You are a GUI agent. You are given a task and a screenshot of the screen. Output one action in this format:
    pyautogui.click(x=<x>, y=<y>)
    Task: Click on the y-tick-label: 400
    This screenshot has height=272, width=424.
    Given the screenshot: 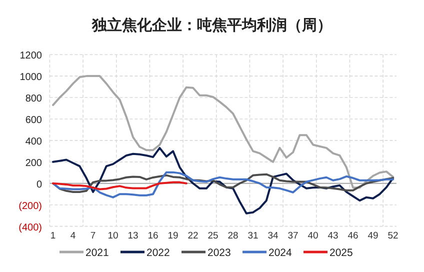 What is the action you would take?
    pyautogui.click(x=33, y=142)
    